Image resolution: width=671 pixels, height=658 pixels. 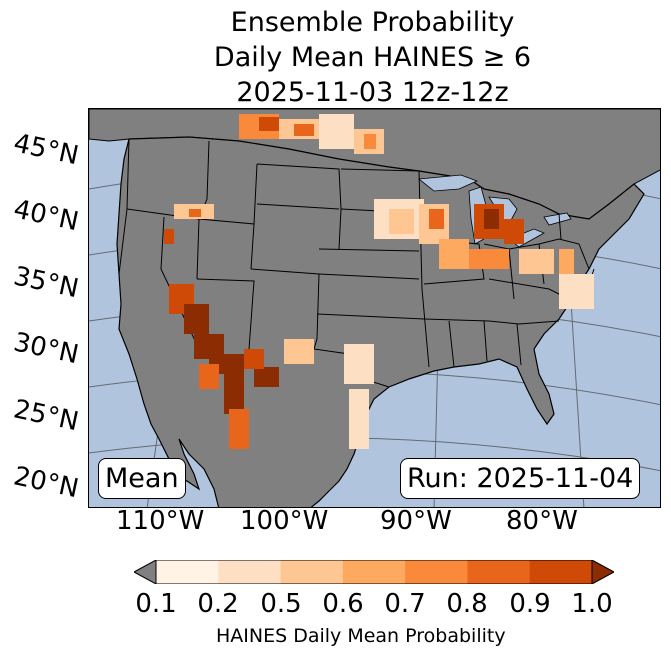 What do you see at coordinates (160, 521) in the screenshot?
I see `lon-label-110w: 110°W` at bounding box center [160, 521].